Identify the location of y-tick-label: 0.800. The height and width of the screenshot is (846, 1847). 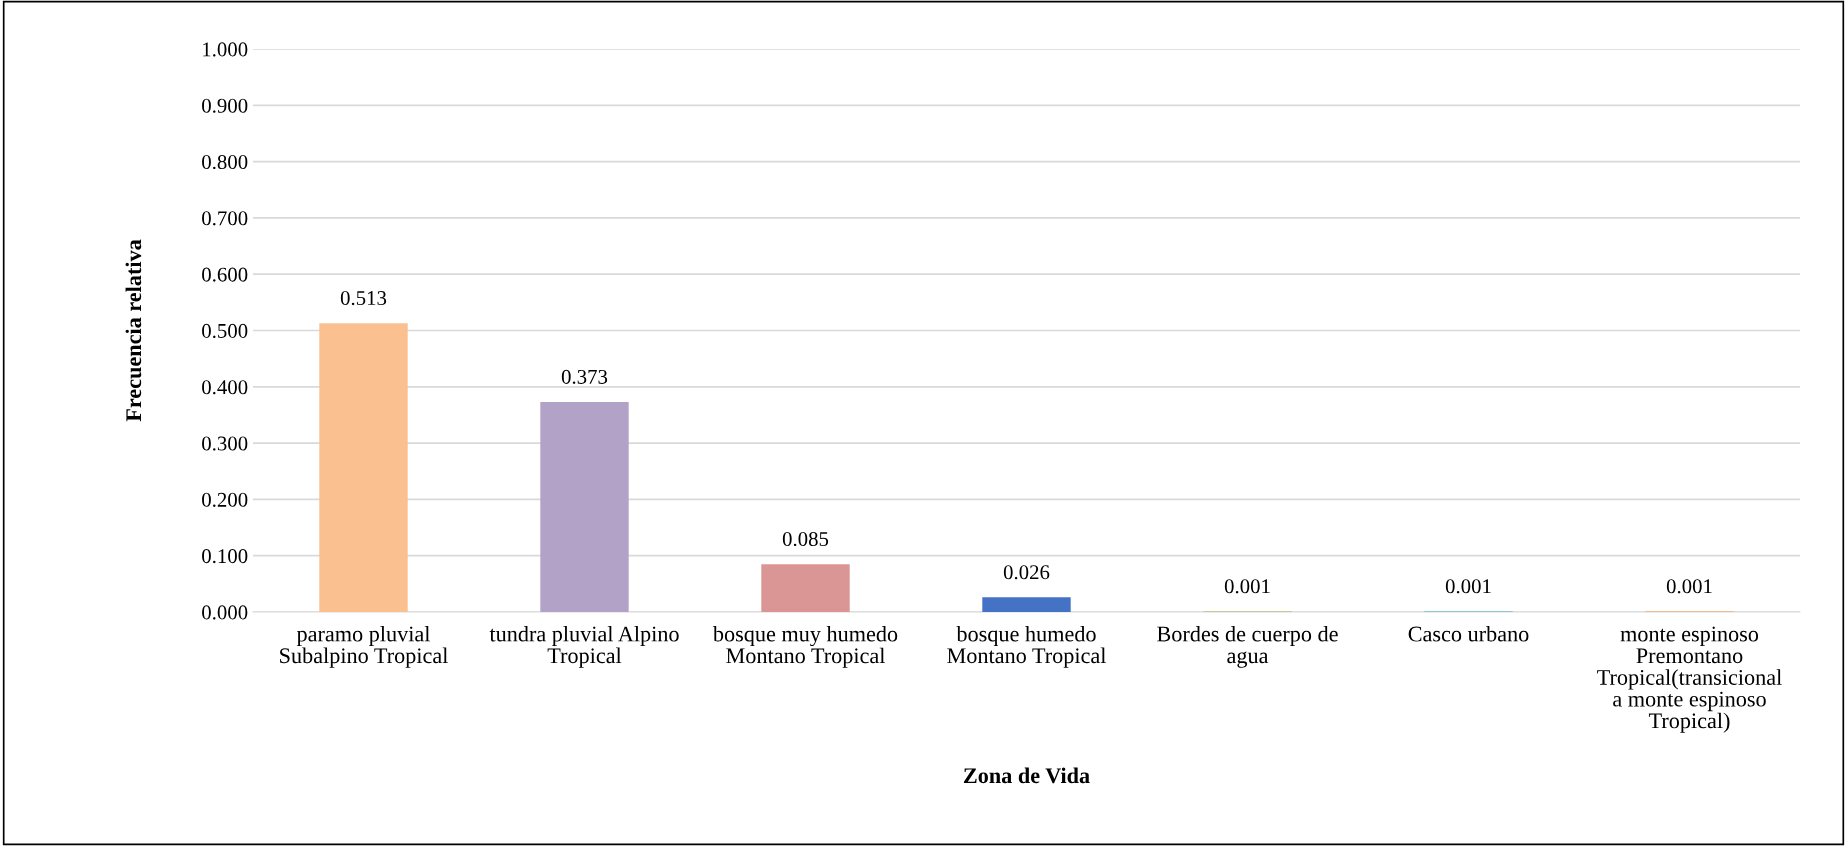
(225, 162).